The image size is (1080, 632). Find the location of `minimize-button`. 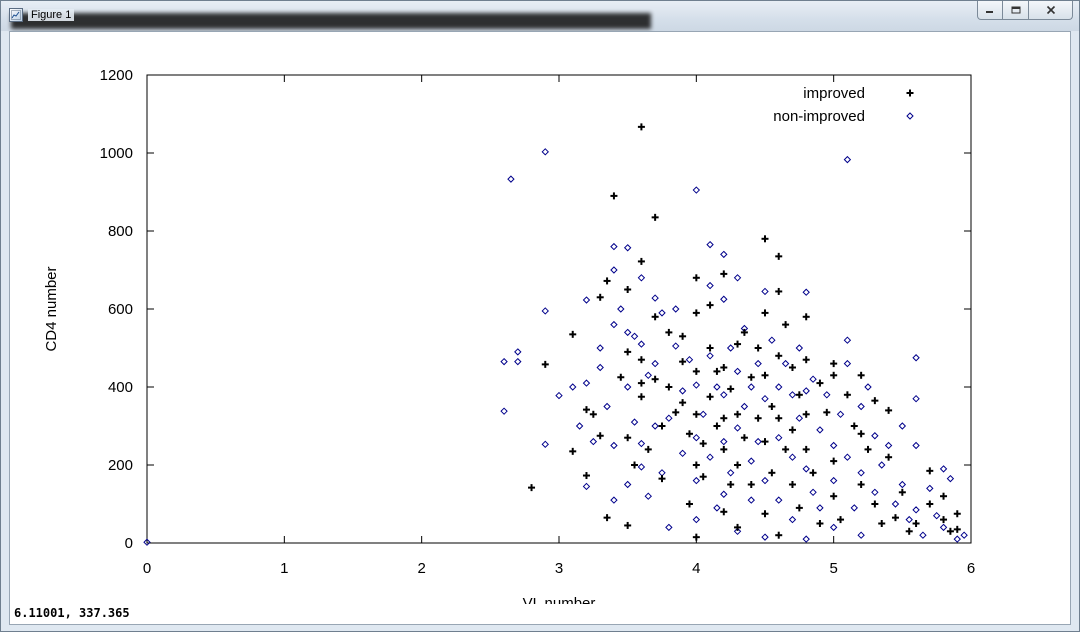

minimize-button is located at coordinates (990, 10).